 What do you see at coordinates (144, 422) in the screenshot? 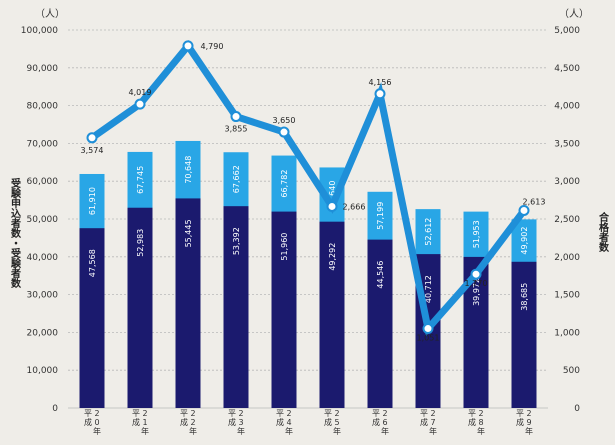
I see `category-glyph: 1` at bounding box center [144, 422].